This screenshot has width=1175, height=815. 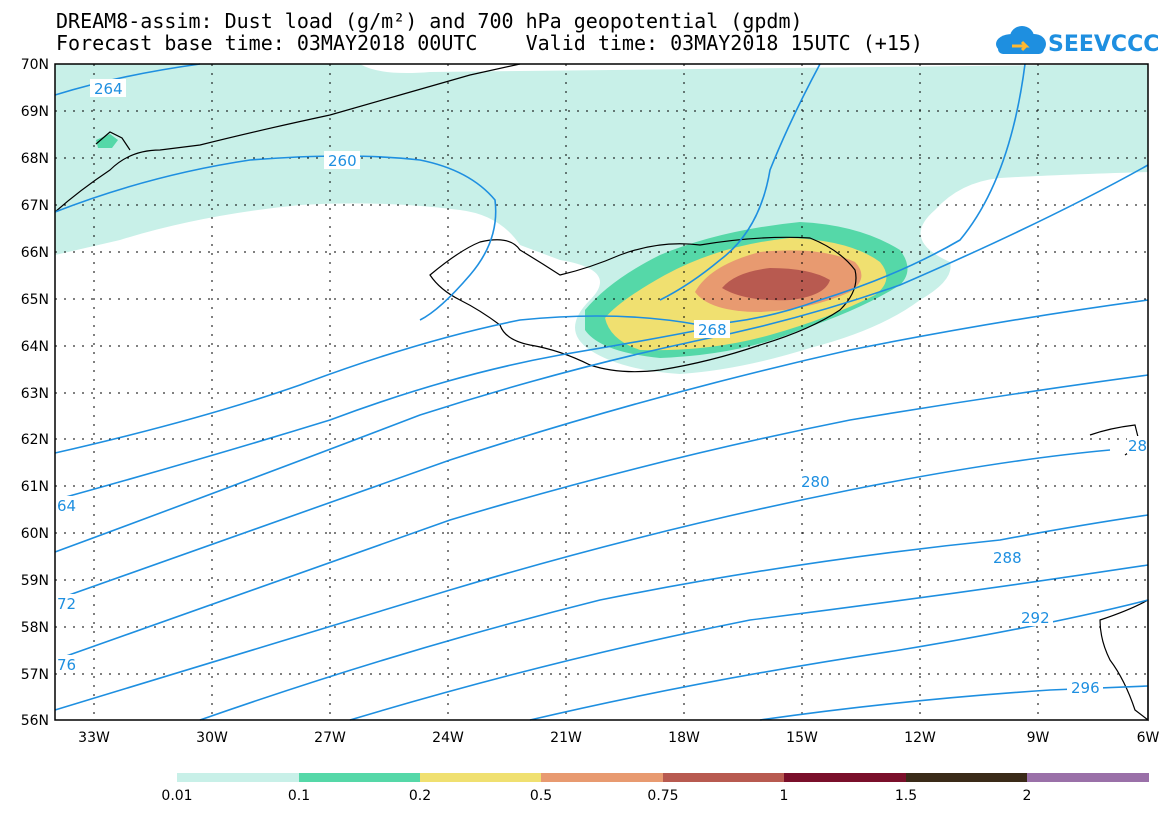 What do you see at coordinates (541, 796) in the screenshot?
I see `colorbar-label: 0.5` at bounding box center [541, 796].